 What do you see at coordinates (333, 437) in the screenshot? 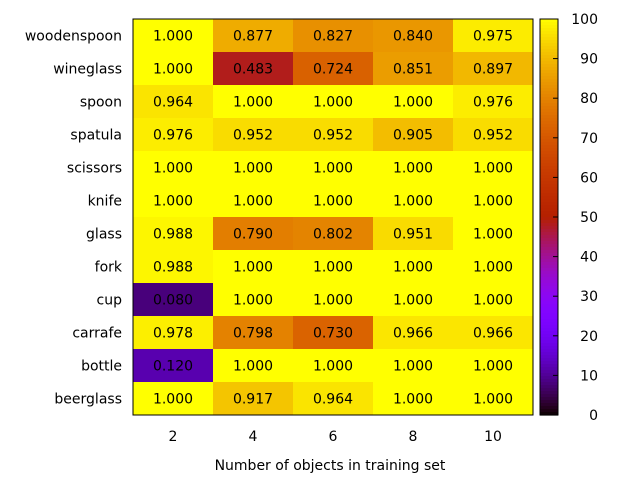
I see `x-tick-label: 6` at bounding box center [333, 437].